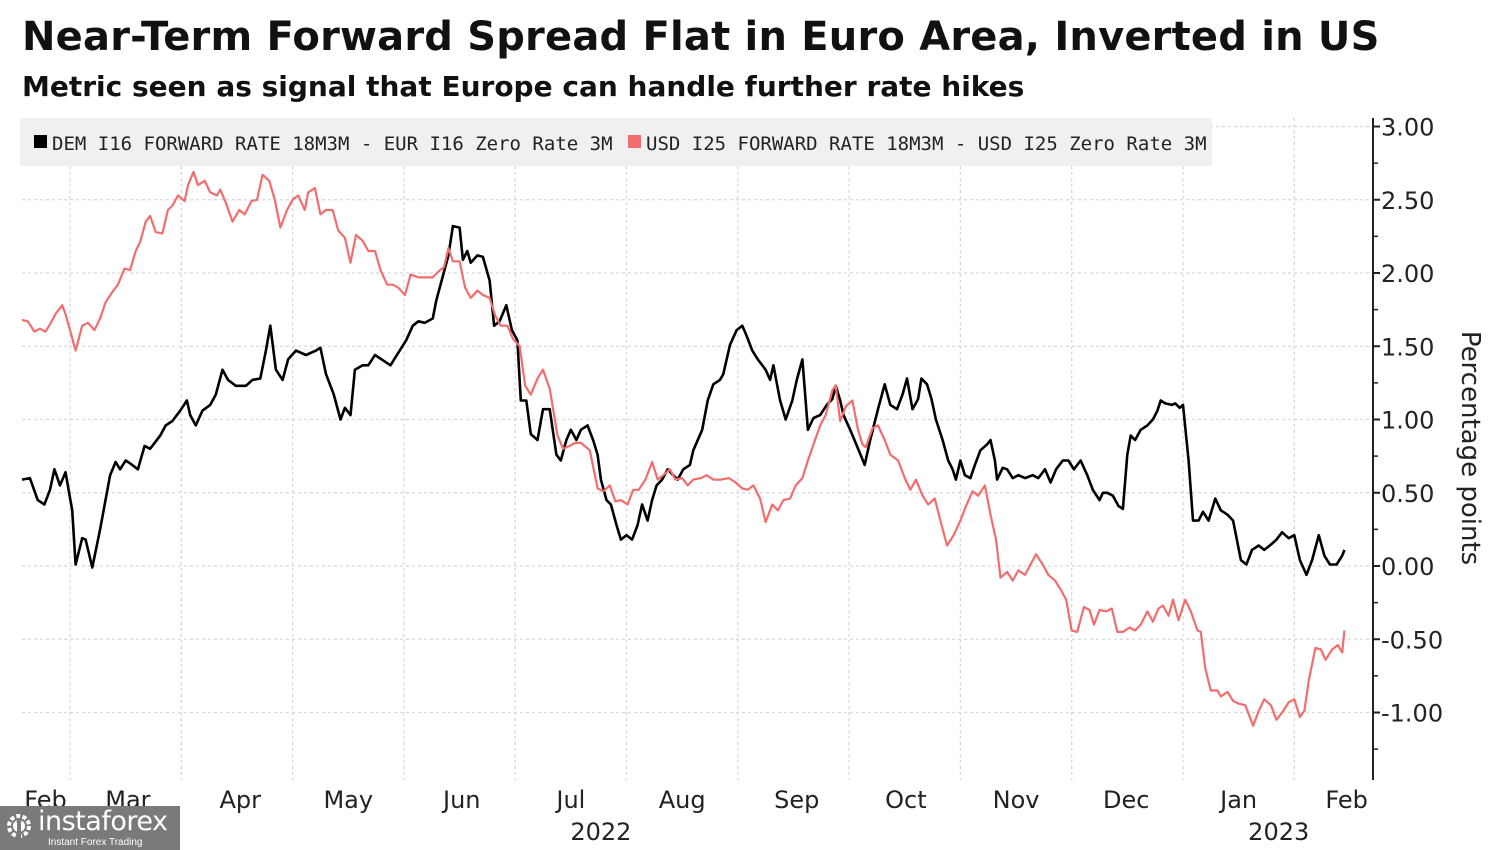  I want to click on x-tick-label: Apr, so click(241, 800).